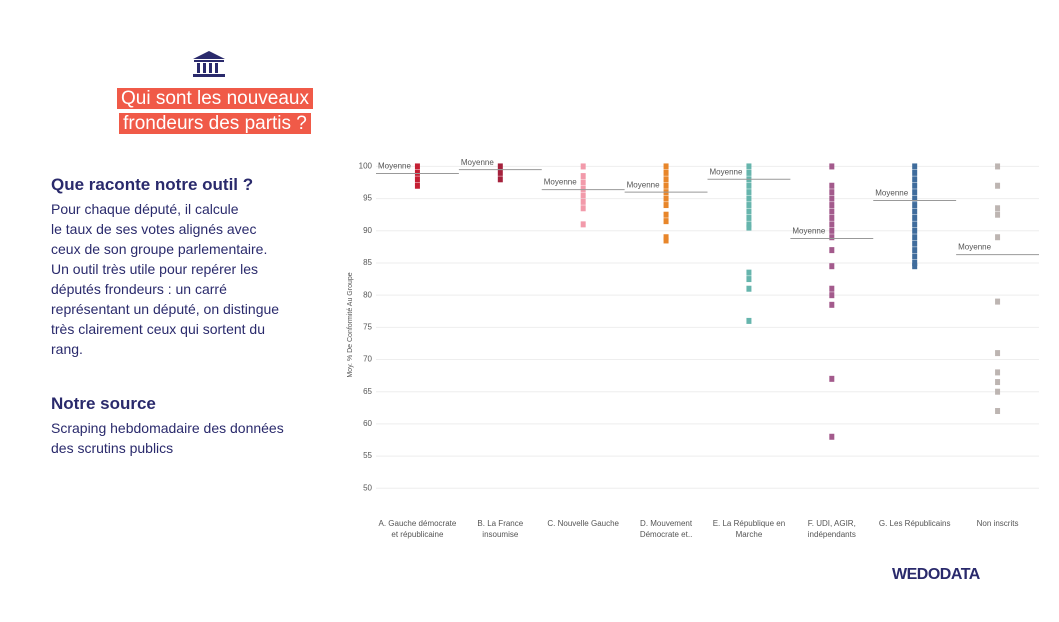  I want to click on x-tick-label: A. Gauche démocrate et républicaine, so click(417, 529).